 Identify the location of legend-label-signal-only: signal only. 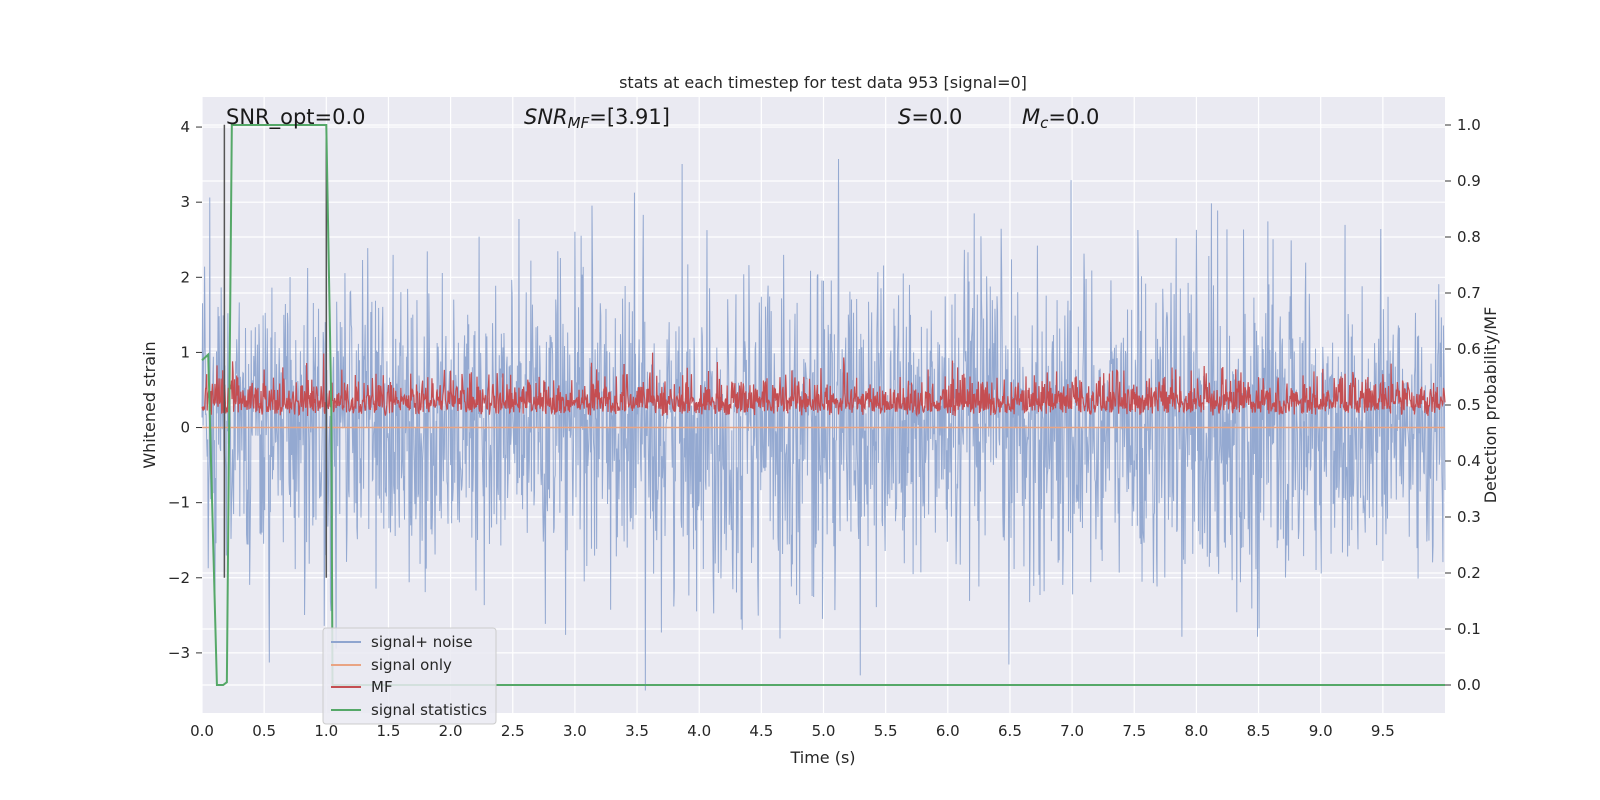
(411, 665).